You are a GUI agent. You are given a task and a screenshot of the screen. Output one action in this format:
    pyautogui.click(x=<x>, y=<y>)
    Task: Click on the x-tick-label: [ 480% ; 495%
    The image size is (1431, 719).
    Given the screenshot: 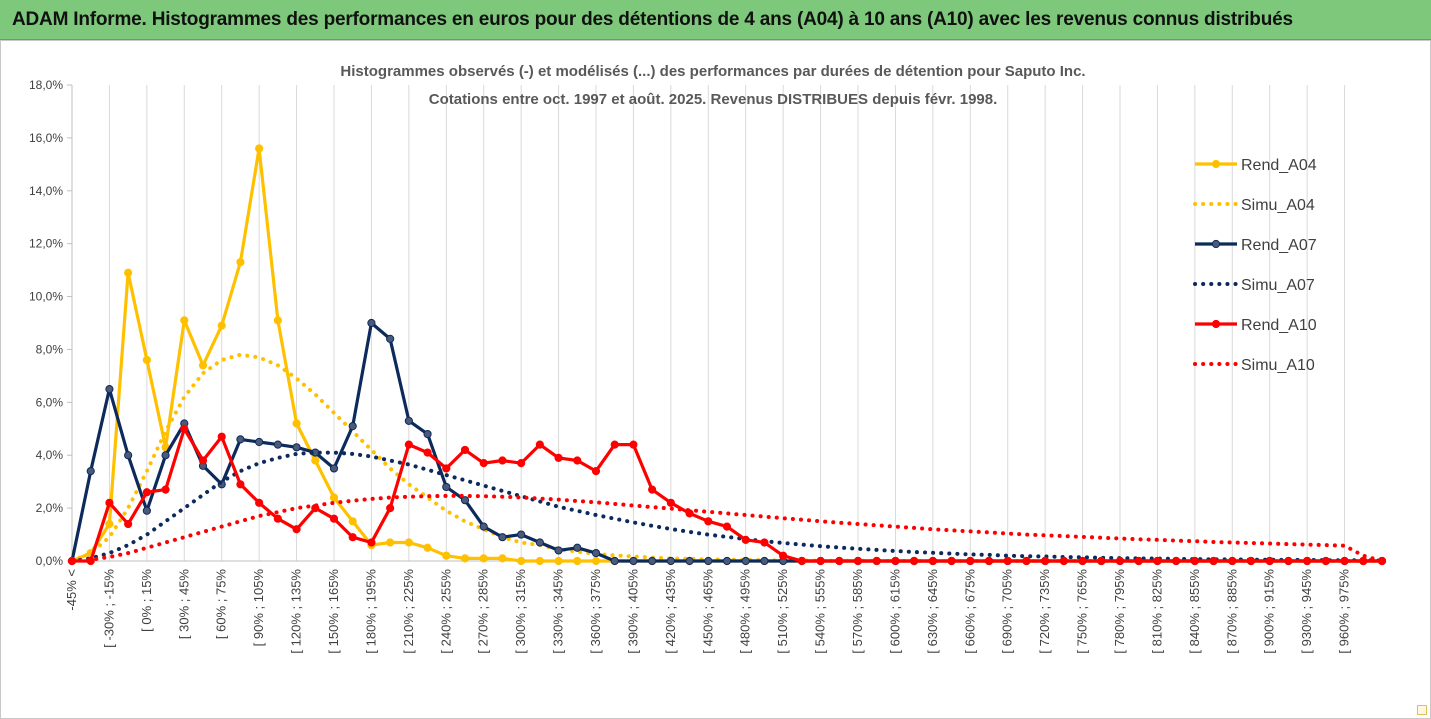 What is the action you would take?
    pyautogui.click(x=745, y=611)
    